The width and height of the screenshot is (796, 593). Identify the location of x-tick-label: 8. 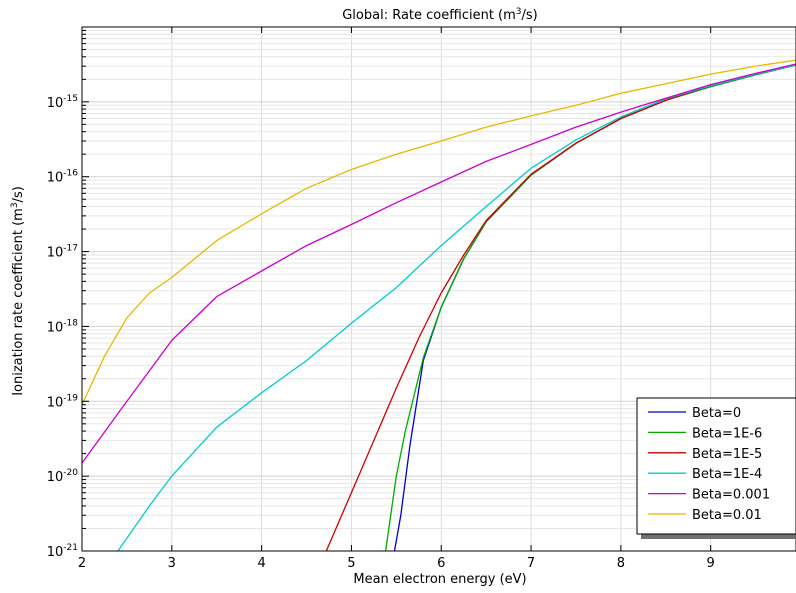
(621, 563).